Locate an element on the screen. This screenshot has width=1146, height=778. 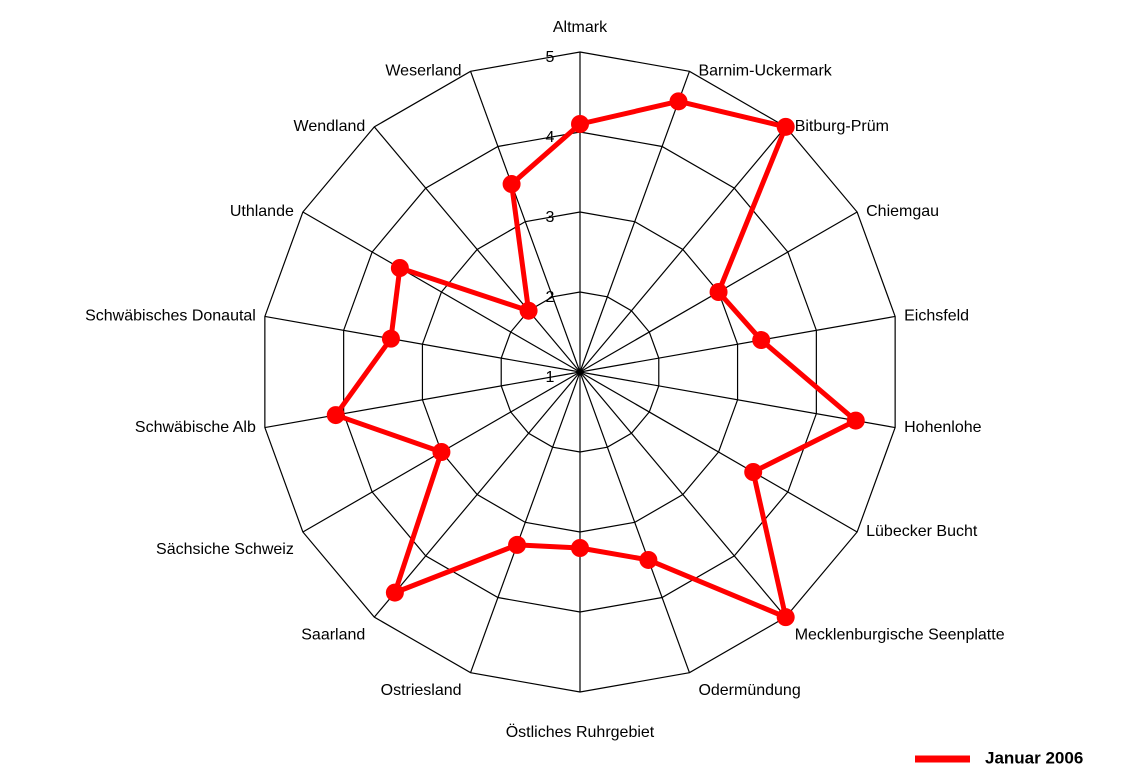
category-label: Saarland is located at coordinates (333, 634).